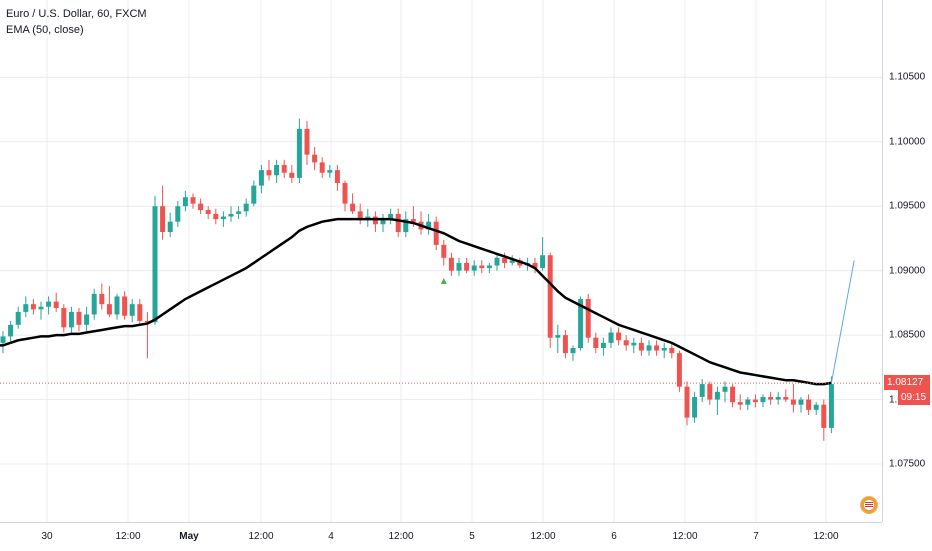 This screenshot has width=932, height=551. What do you see at coordinates (914, 398) in the screenshot?
I see `bar-countdown-badge: 09:15` at bounding box center [914, 398].